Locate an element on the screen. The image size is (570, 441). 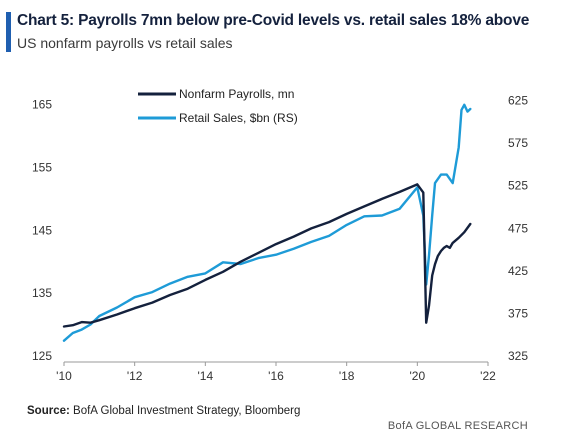
y-right-tick-label: 425 is located at coordinates (518, 271).